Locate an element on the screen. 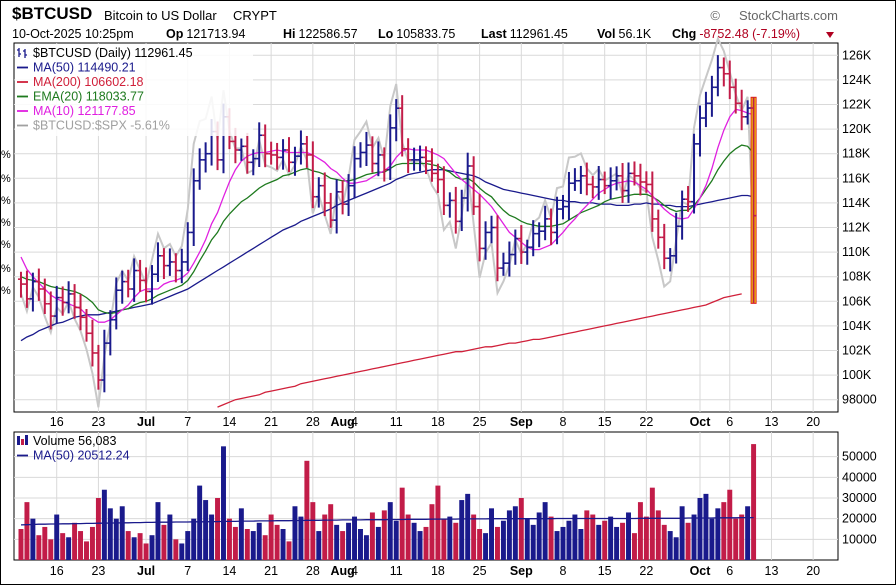 The image size is (896, 585). down-triangle-icon is located at coordinates (830, 35).